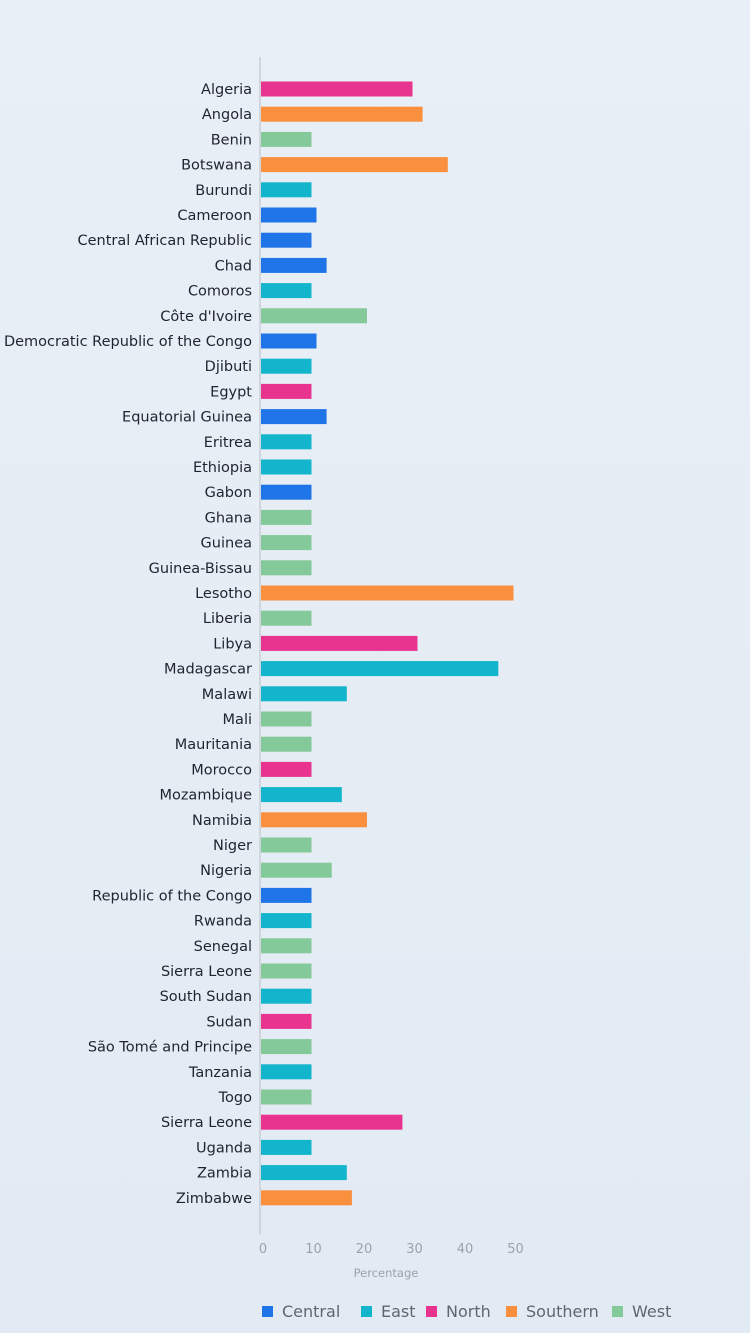  Describe the element at coordinates (232, 644) in the screenshot. I see `category-label-22: Libya` at that location.